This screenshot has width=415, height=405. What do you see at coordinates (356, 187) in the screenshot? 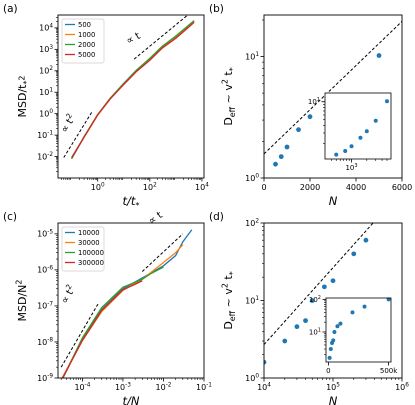
I see `panel-b-x-tick-label: 4000` at bounding box center [356, 187].